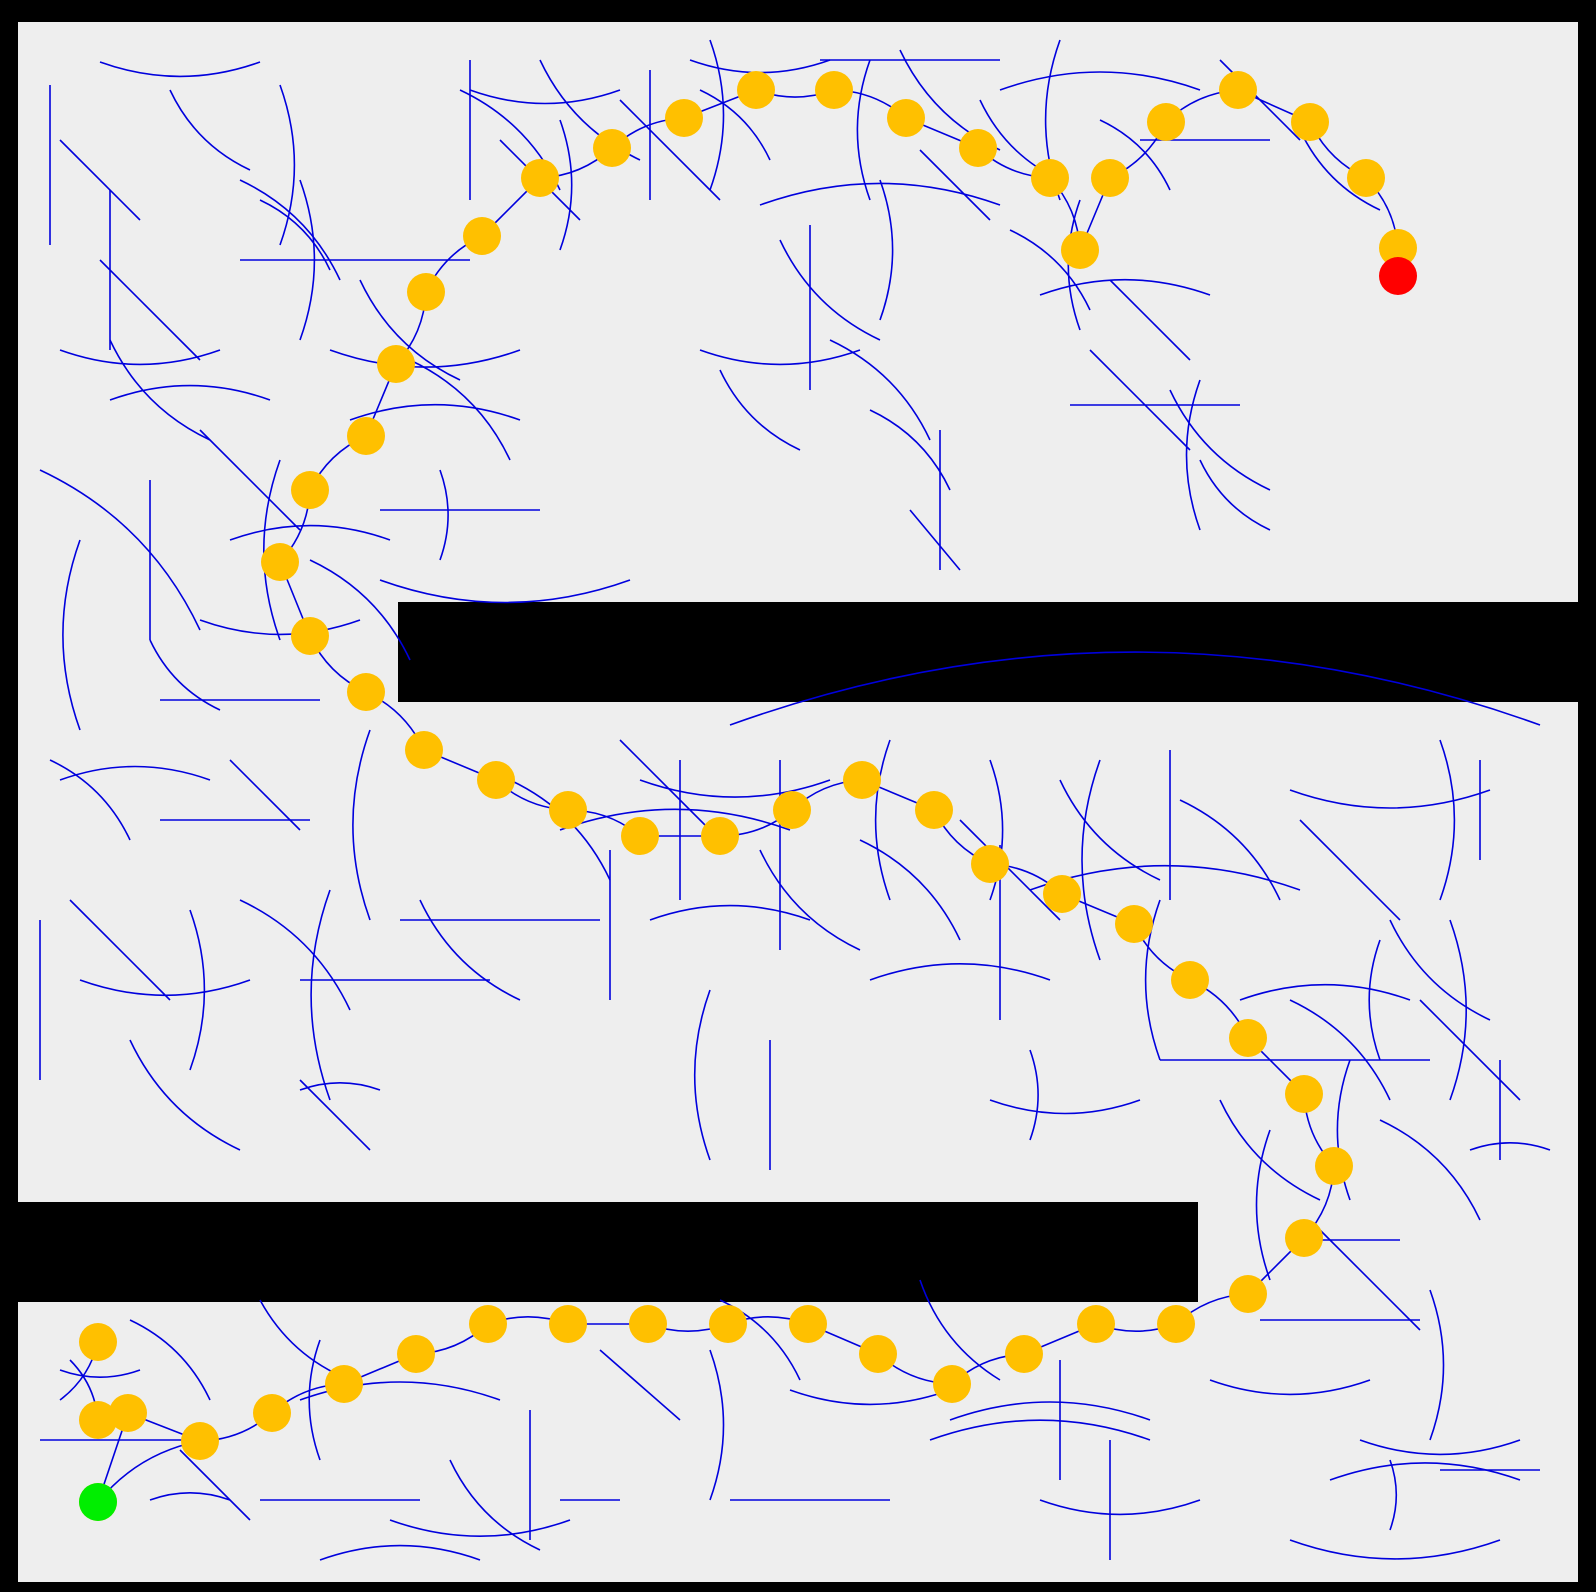 The height and width of the screenshot is (1592, 1596). I want to click on upper-wall-obstacle, so click(988, 652).